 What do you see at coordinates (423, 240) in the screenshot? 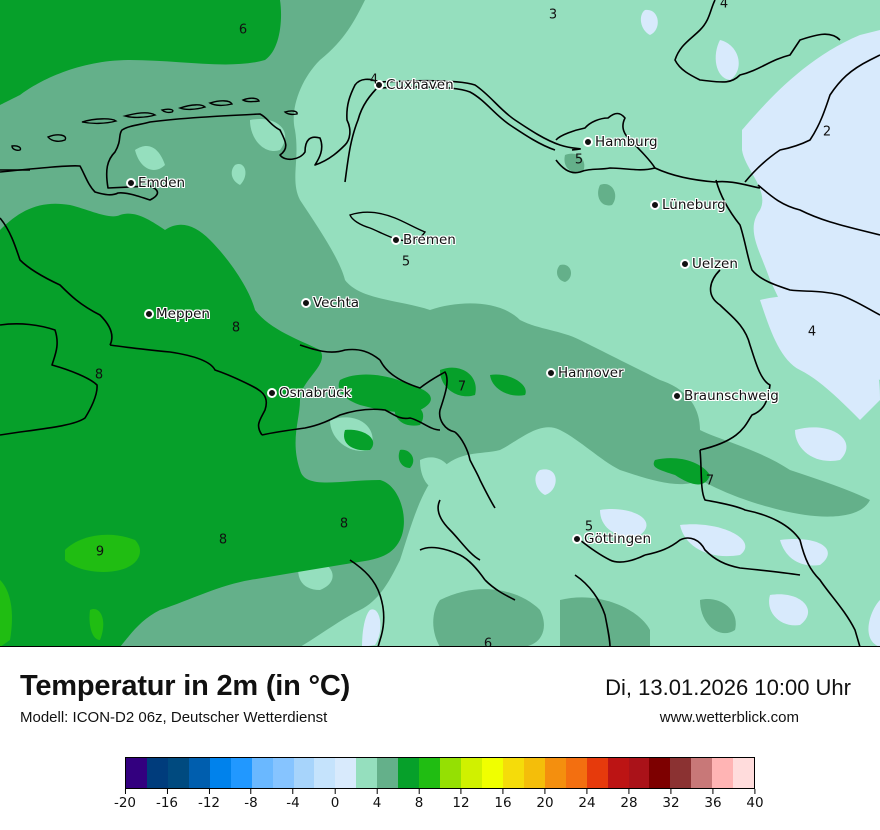
I see `city-marker-bremen: Bremen` at bounding box center [423, 240].